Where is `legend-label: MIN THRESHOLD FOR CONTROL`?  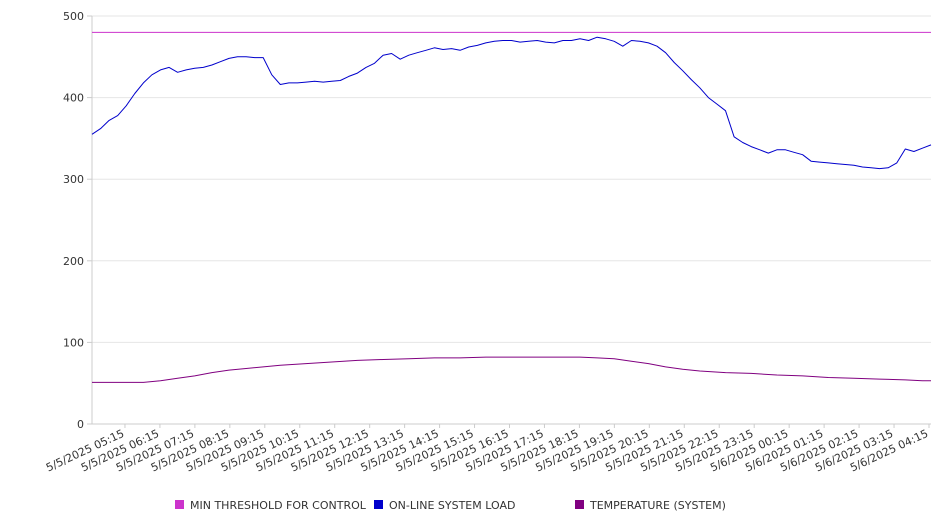 legend-label: MIN THRESHOLD FOR CONTROL is located at coordinates (278, 505).